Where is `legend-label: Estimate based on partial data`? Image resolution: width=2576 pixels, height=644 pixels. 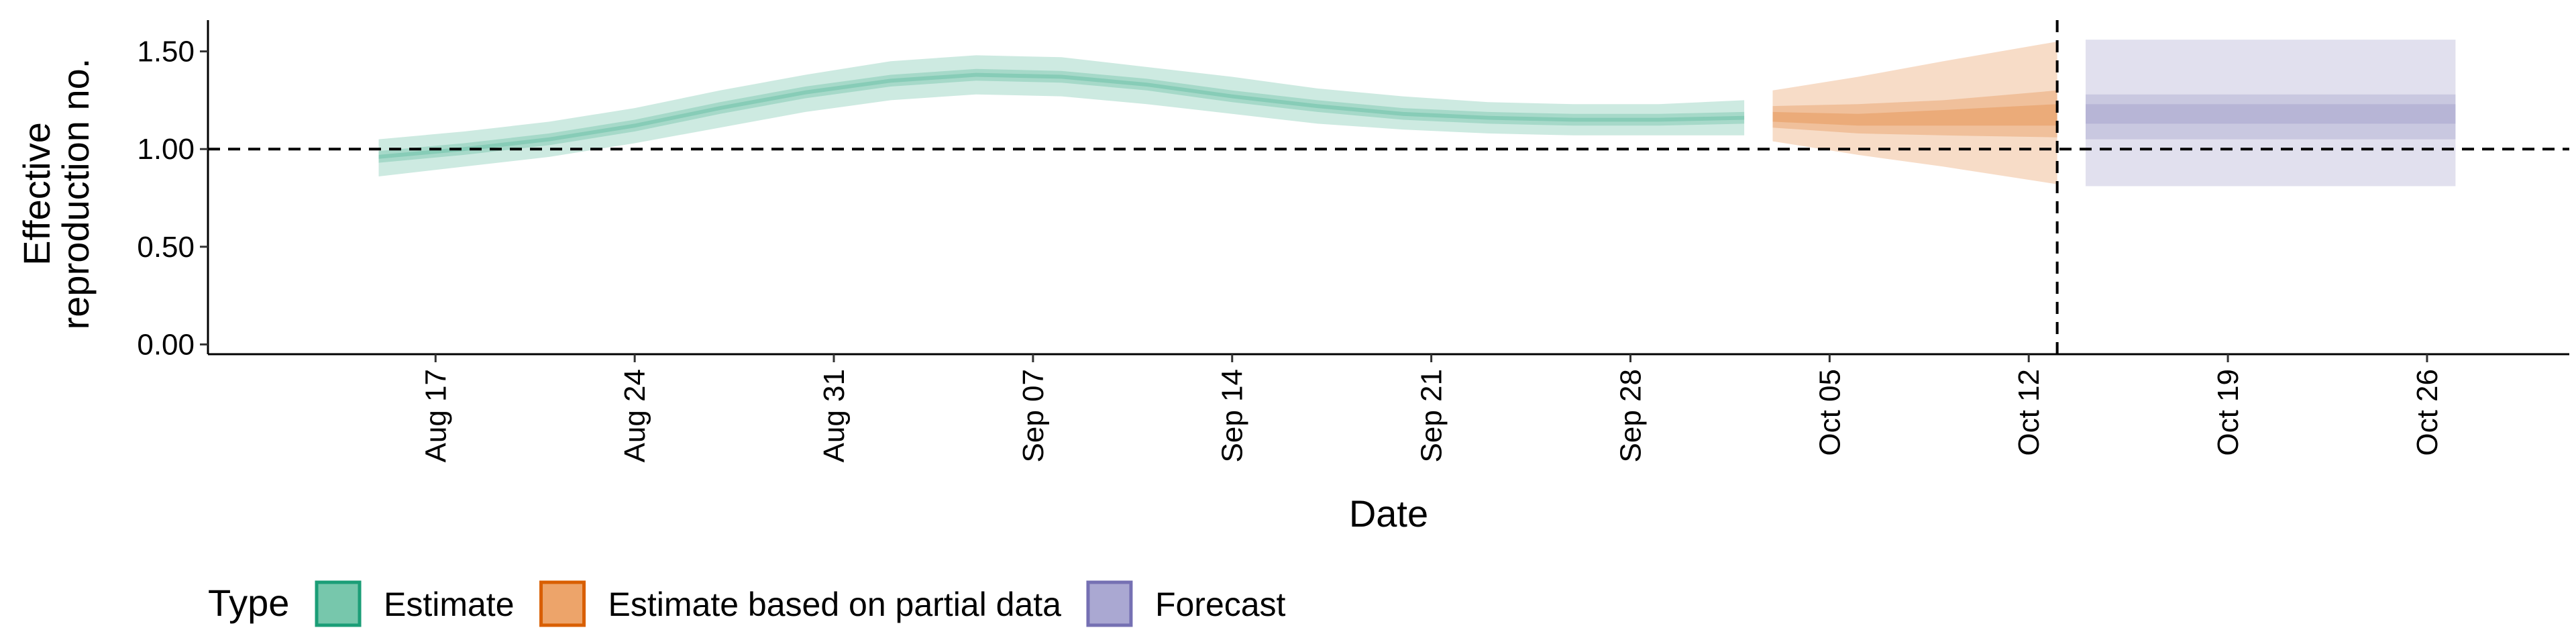
legend-label: Estimate based on partial data is located at coordinates (835, 604).